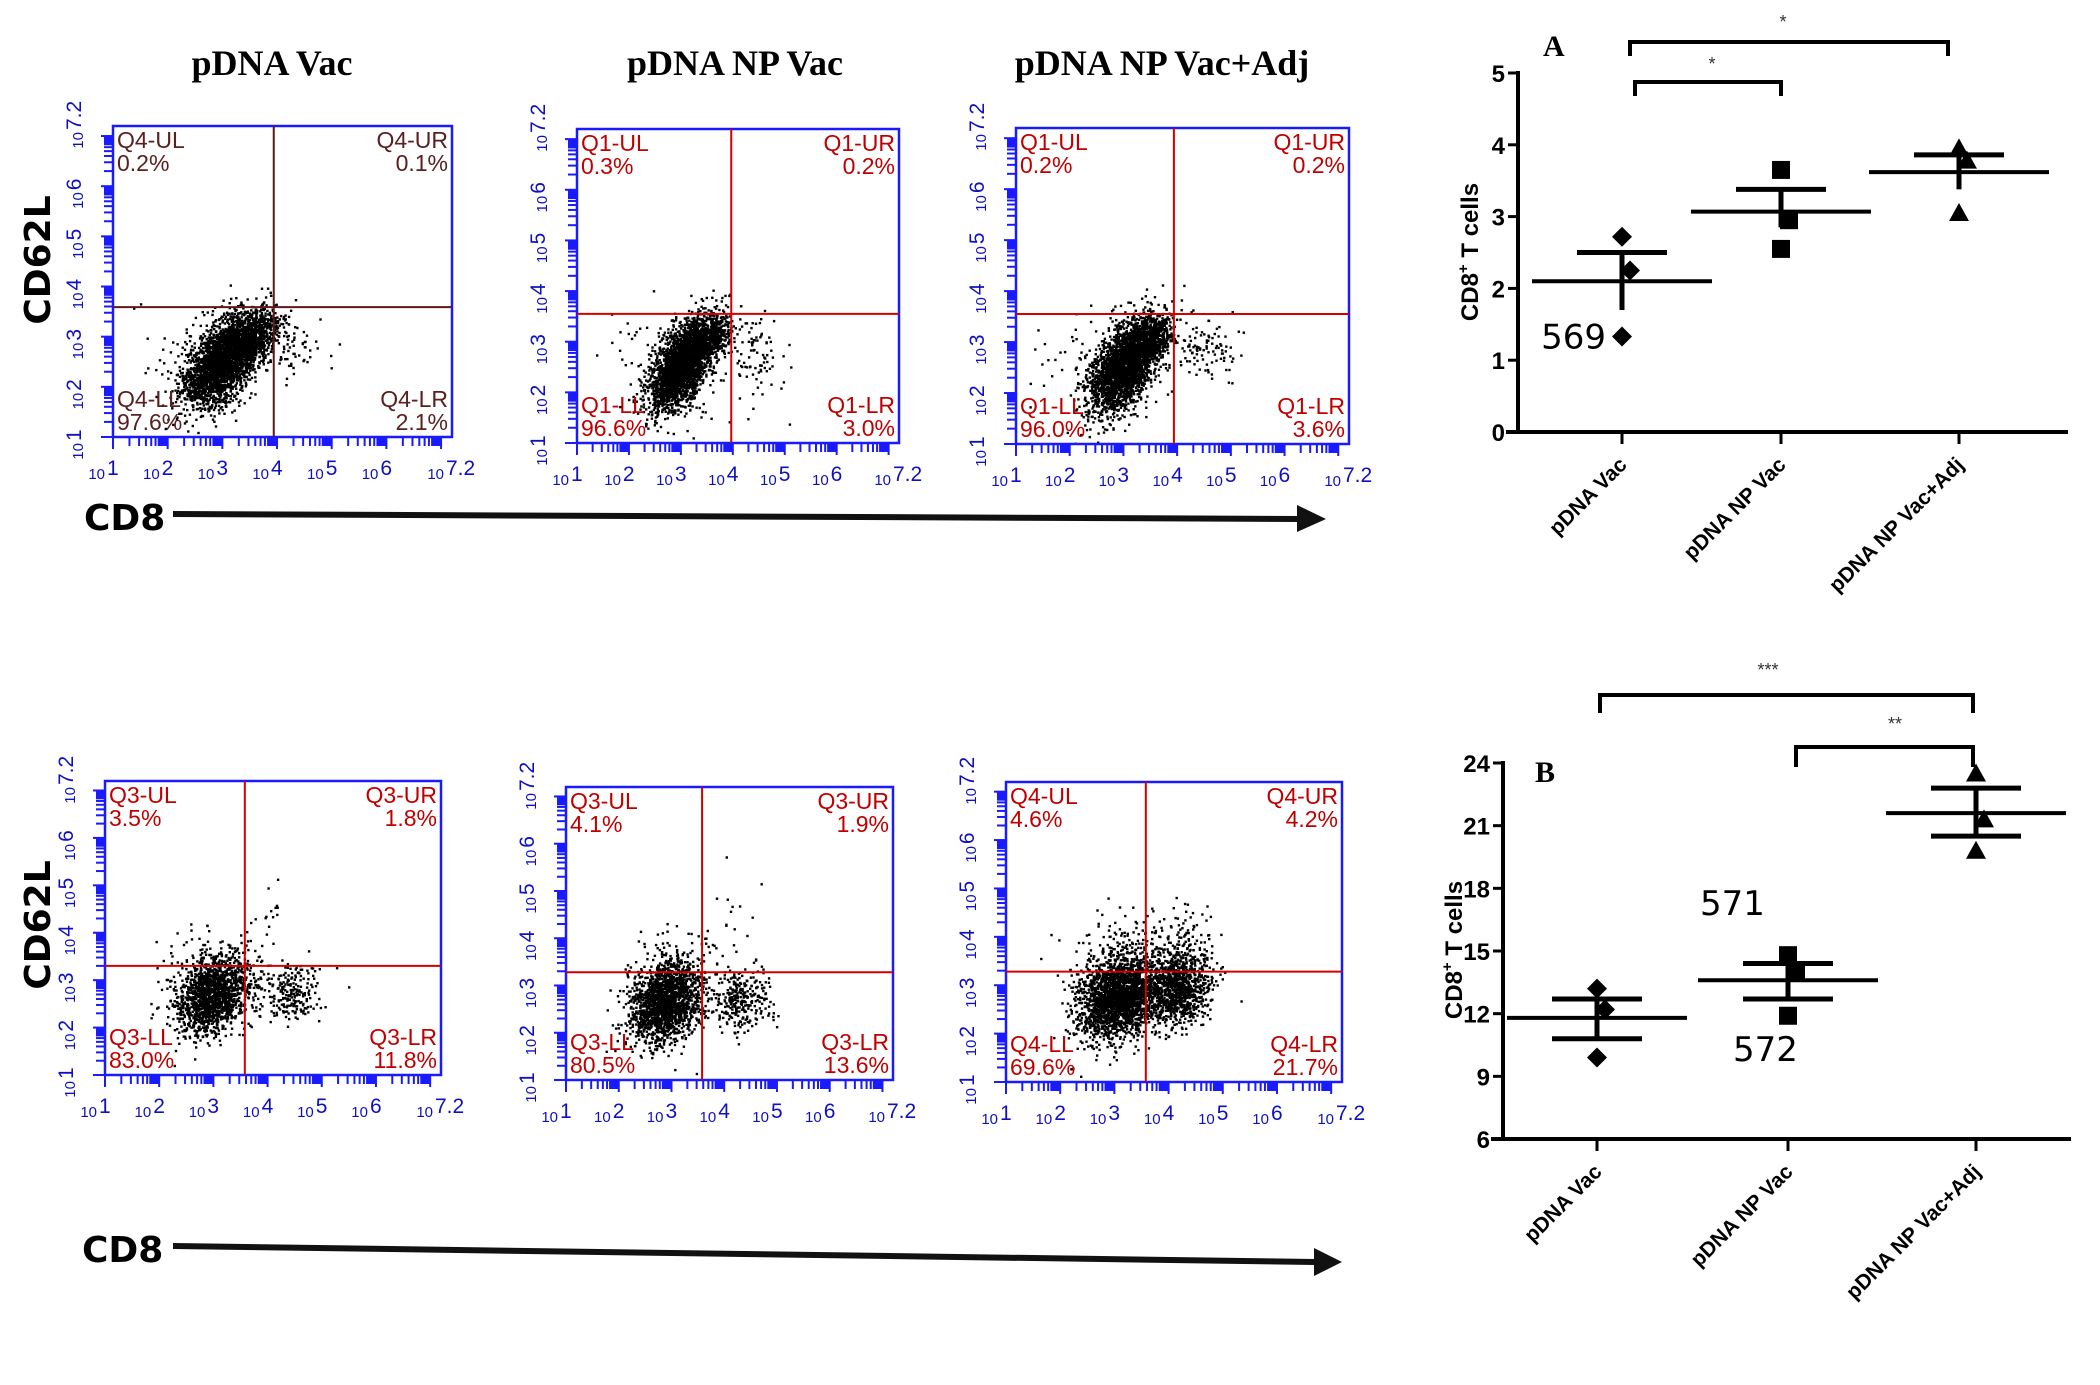 The image size is (2100, 1385). Describe the element at coordinates (538, 289) in the screenshot. I see `y-tick-label-exponent: 4` at that location.